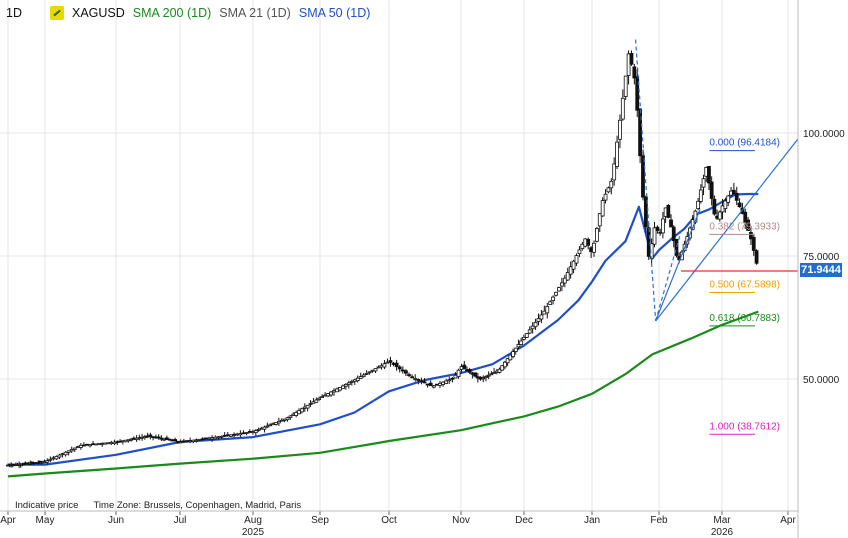 This screenshot has width=848, height=538. Describe the element at coordinates (180, 520) in the screenshot. I see `x-tick-label: Jul` at that location.